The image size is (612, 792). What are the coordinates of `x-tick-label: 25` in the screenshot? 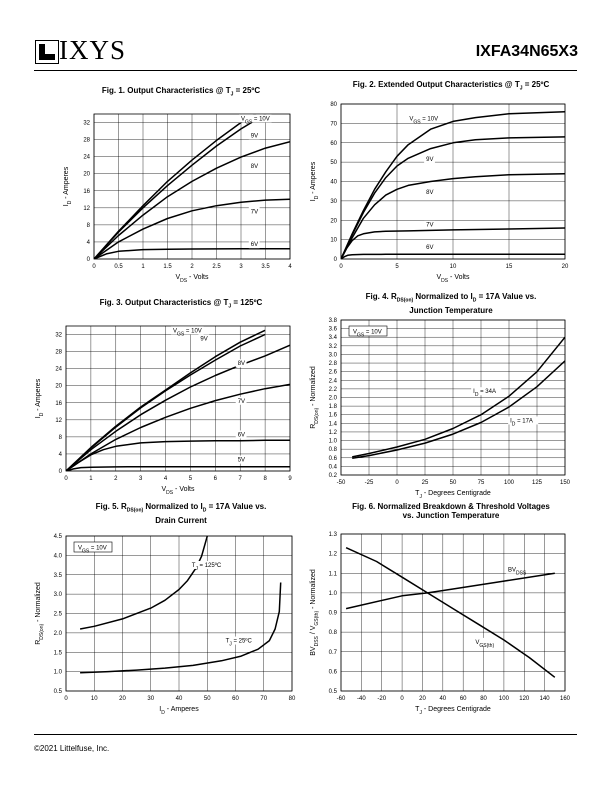 It's located at (425, 483).